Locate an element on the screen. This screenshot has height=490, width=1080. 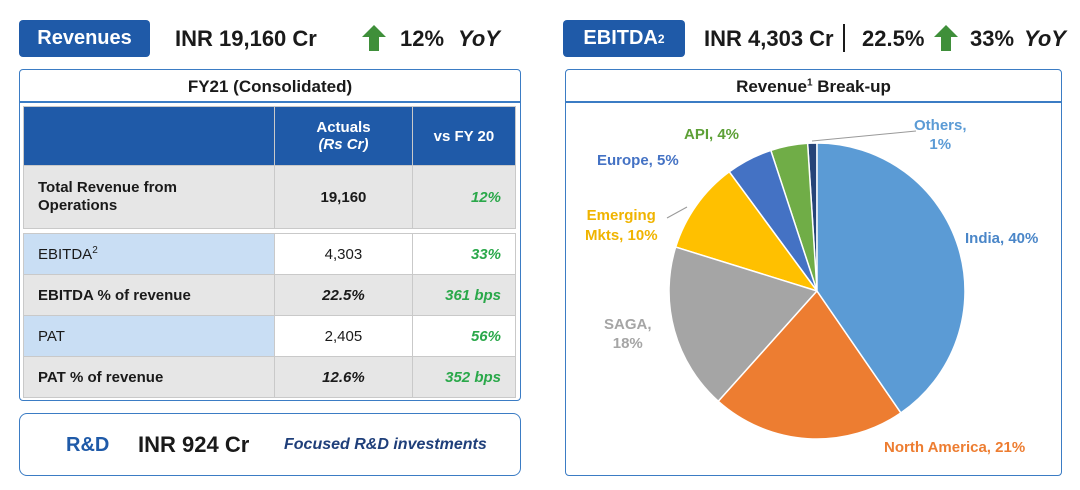
fy21-panel-title: FY21 (Consolidated) is located at coordinates (270, 86).